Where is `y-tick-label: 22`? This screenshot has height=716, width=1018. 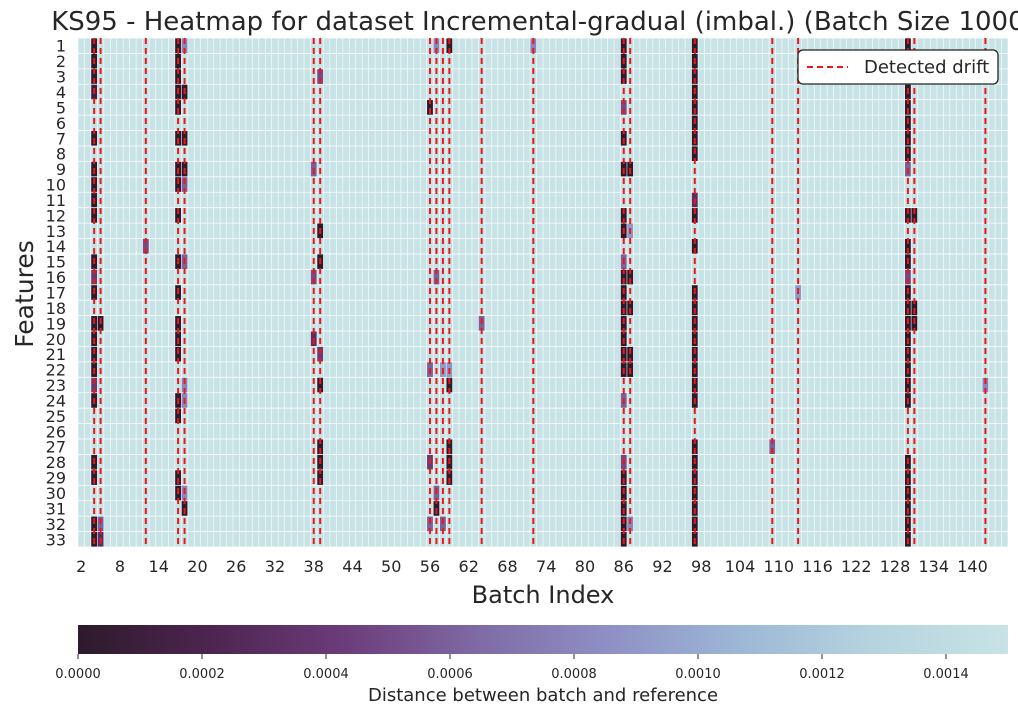 y-tick-label: 22 is located at coordinates (56, 370).